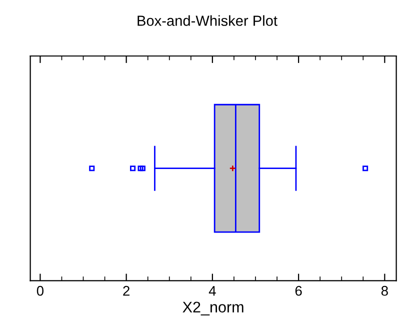 Image resolution: width=414 pixels, height=329 pixels. Describe the element at coordinates (384, 291) in the screenshot. I see `x-tick-label: 8` at that location.